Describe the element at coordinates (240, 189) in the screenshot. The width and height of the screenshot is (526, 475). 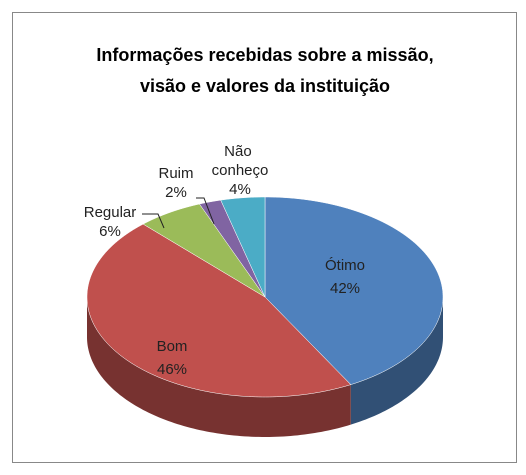
I see `value-label: 4%` at that location.